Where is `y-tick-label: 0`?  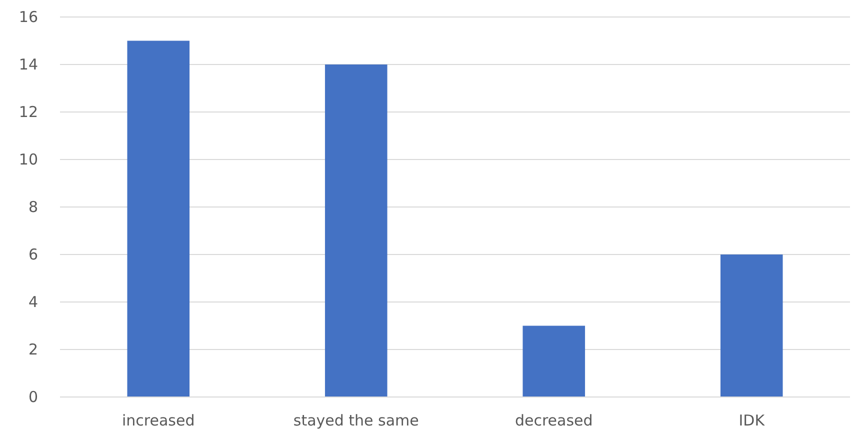 y-tick-label: 0 is located at coordinates (33, 397).